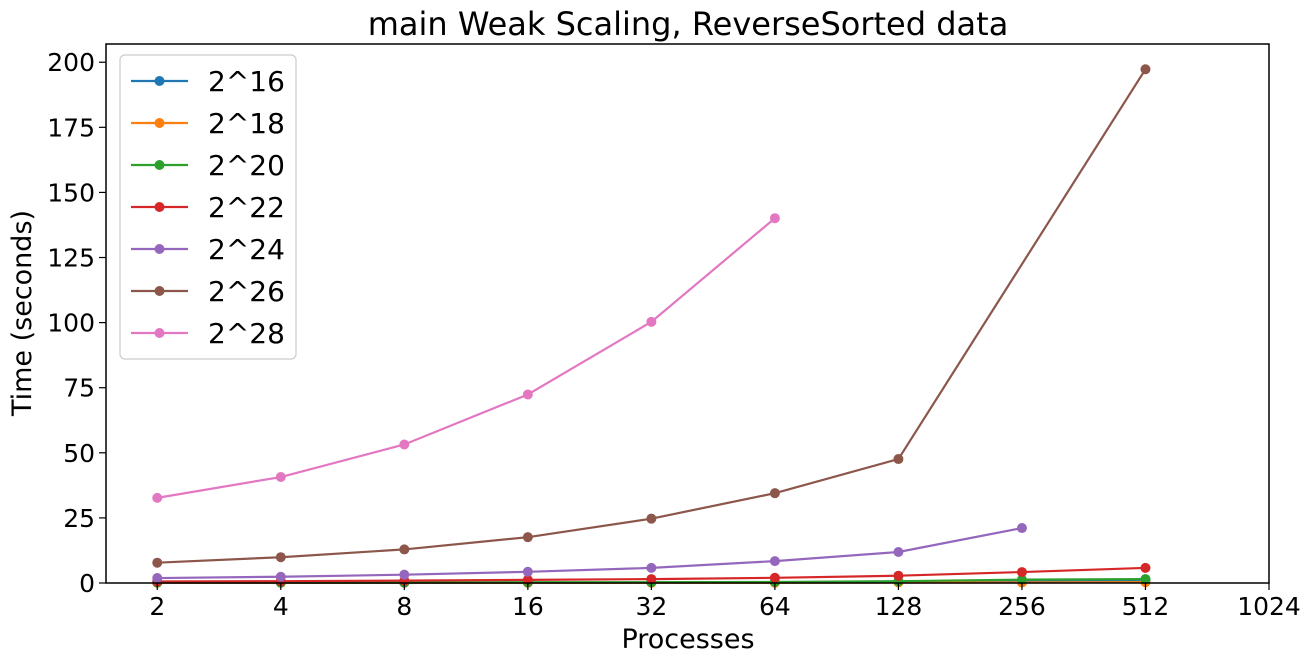 This screenshot has height=664, width=1313. What do you see at coordinates (71, 258) in the screenshot?
I see `y-tick-label: 125` at bounding box center [71, 258].